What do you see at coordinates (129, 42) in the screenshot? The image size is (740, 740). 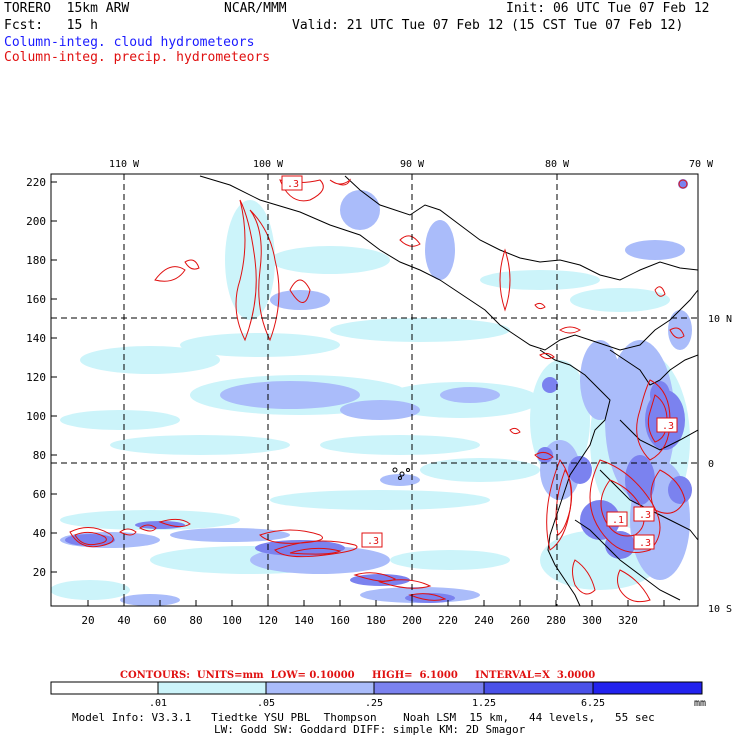 I see `field-cloud-label: Column-integ. cloud hydrometeors` at bounding box center [129, 42].